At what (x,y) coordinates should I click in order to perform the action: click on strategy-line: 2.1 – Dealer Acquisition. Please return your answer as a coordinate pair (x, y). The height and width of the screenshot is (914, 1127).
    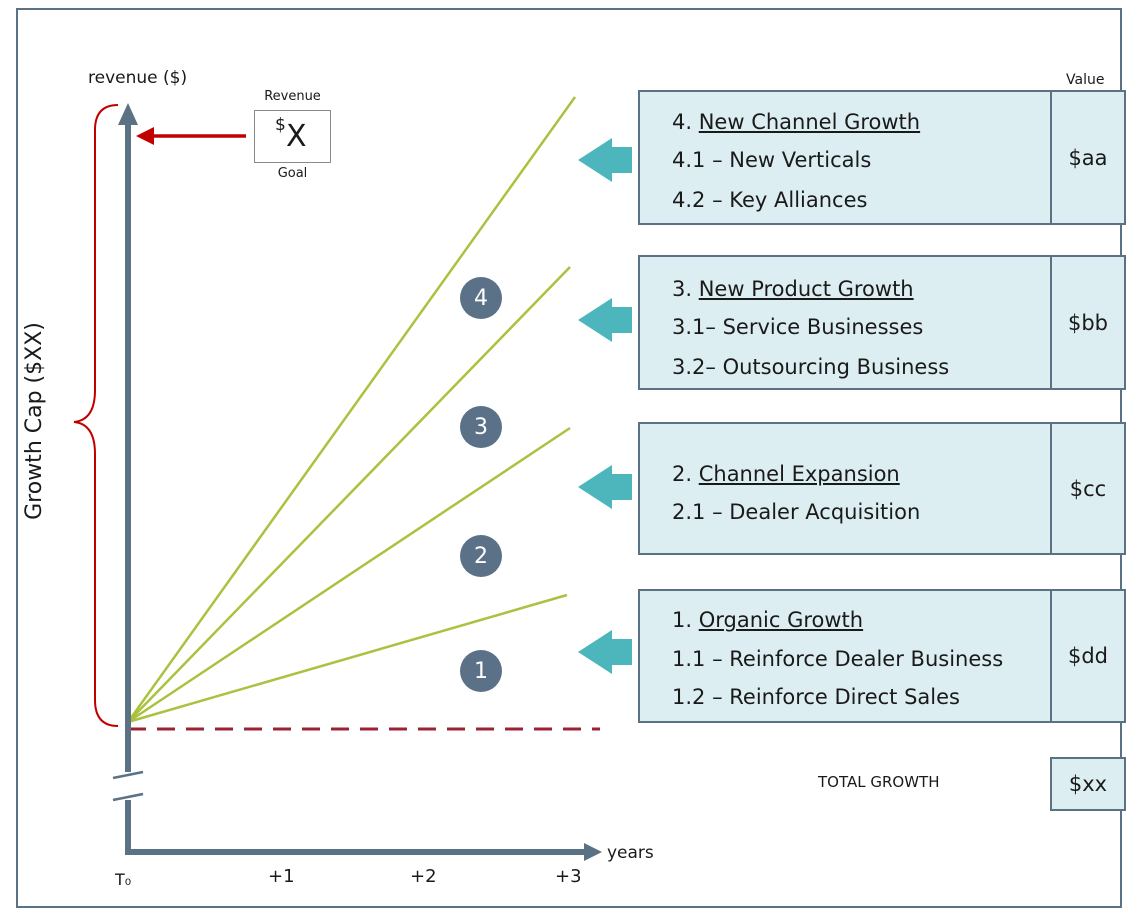
    Looking at the image, I should click on (796, 512).